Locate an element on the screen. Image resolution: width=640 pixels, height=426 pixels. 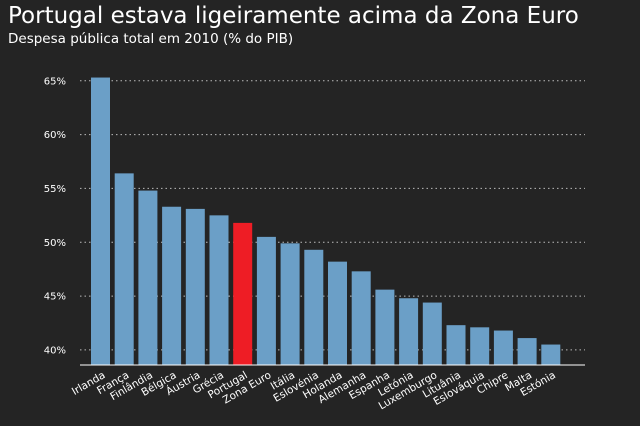
y-tick-label: 60% is located at coordinates (55, 135).